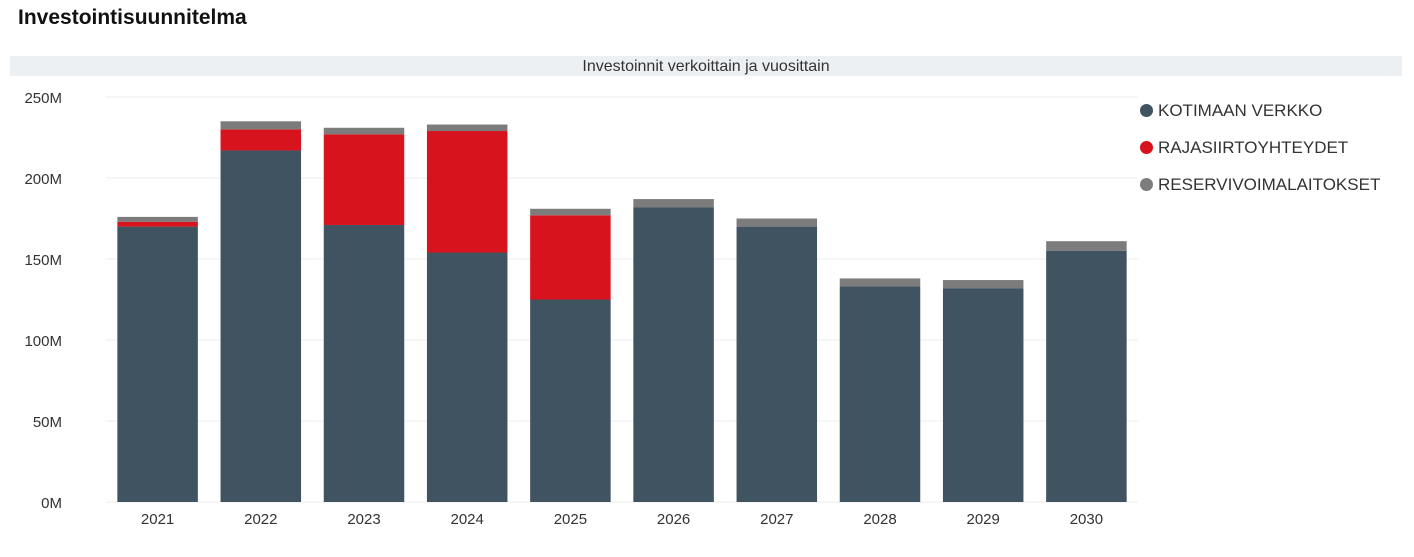  What do you see at coordinates (47, 422) in the screenshot?
I see `y-tick-label: 50M` at bounding box center [47, 422].